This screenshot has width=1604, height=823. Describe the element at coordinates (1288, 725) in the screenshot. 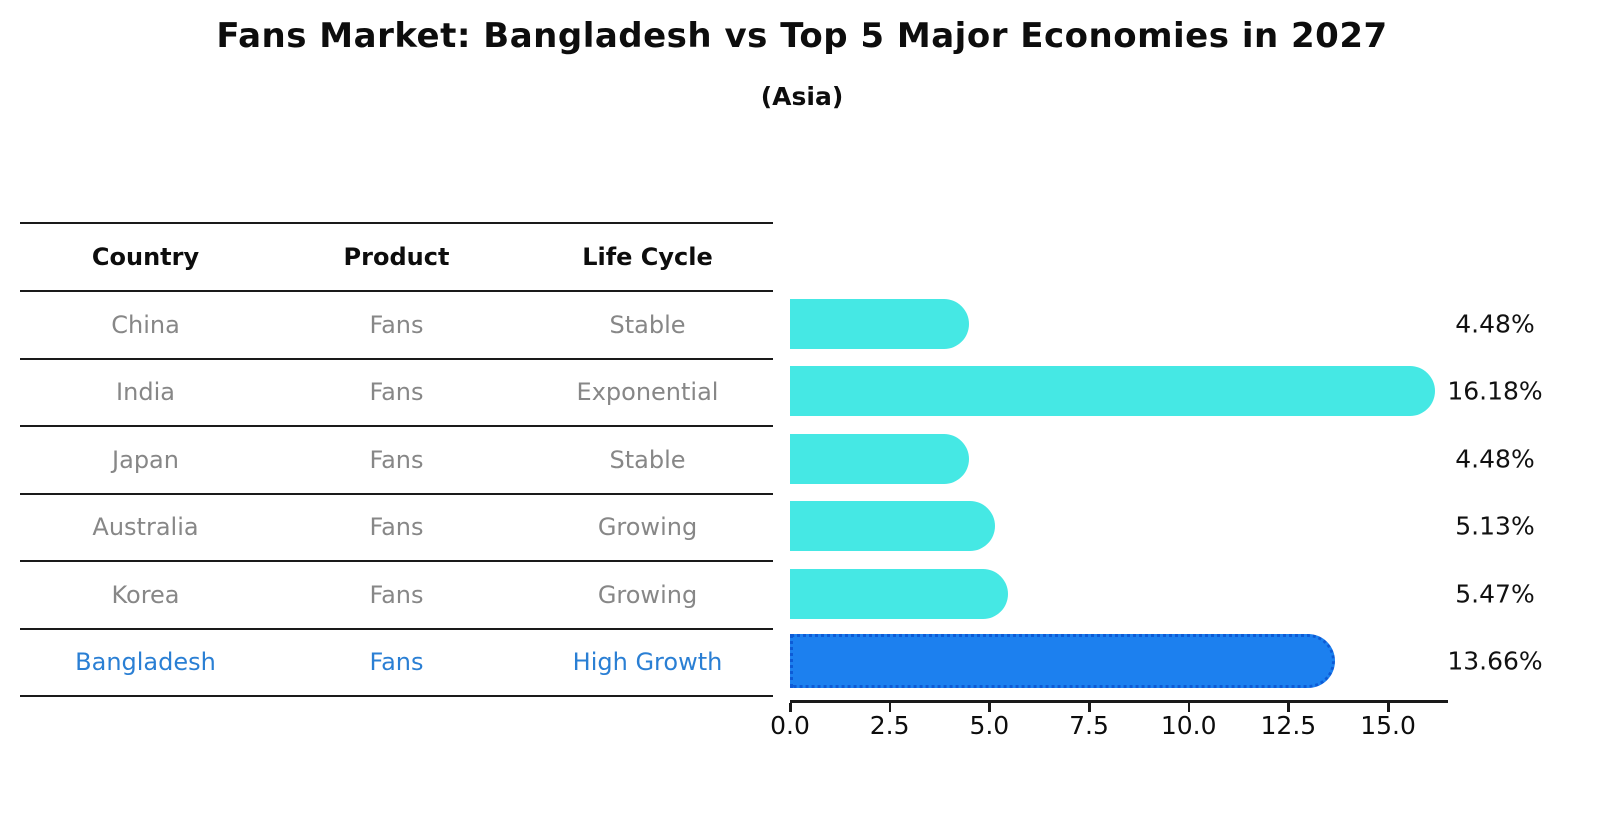

I see `x-axis-tick-label: 12.5` at that location.